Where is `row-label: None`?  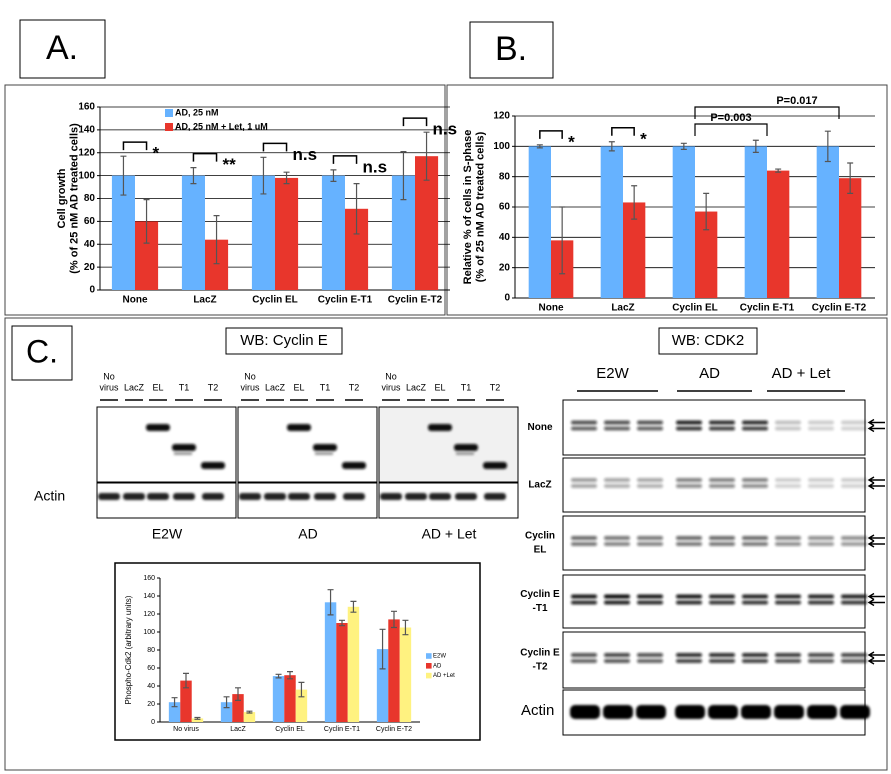
row-label: None is located at coordinates (540, 427).